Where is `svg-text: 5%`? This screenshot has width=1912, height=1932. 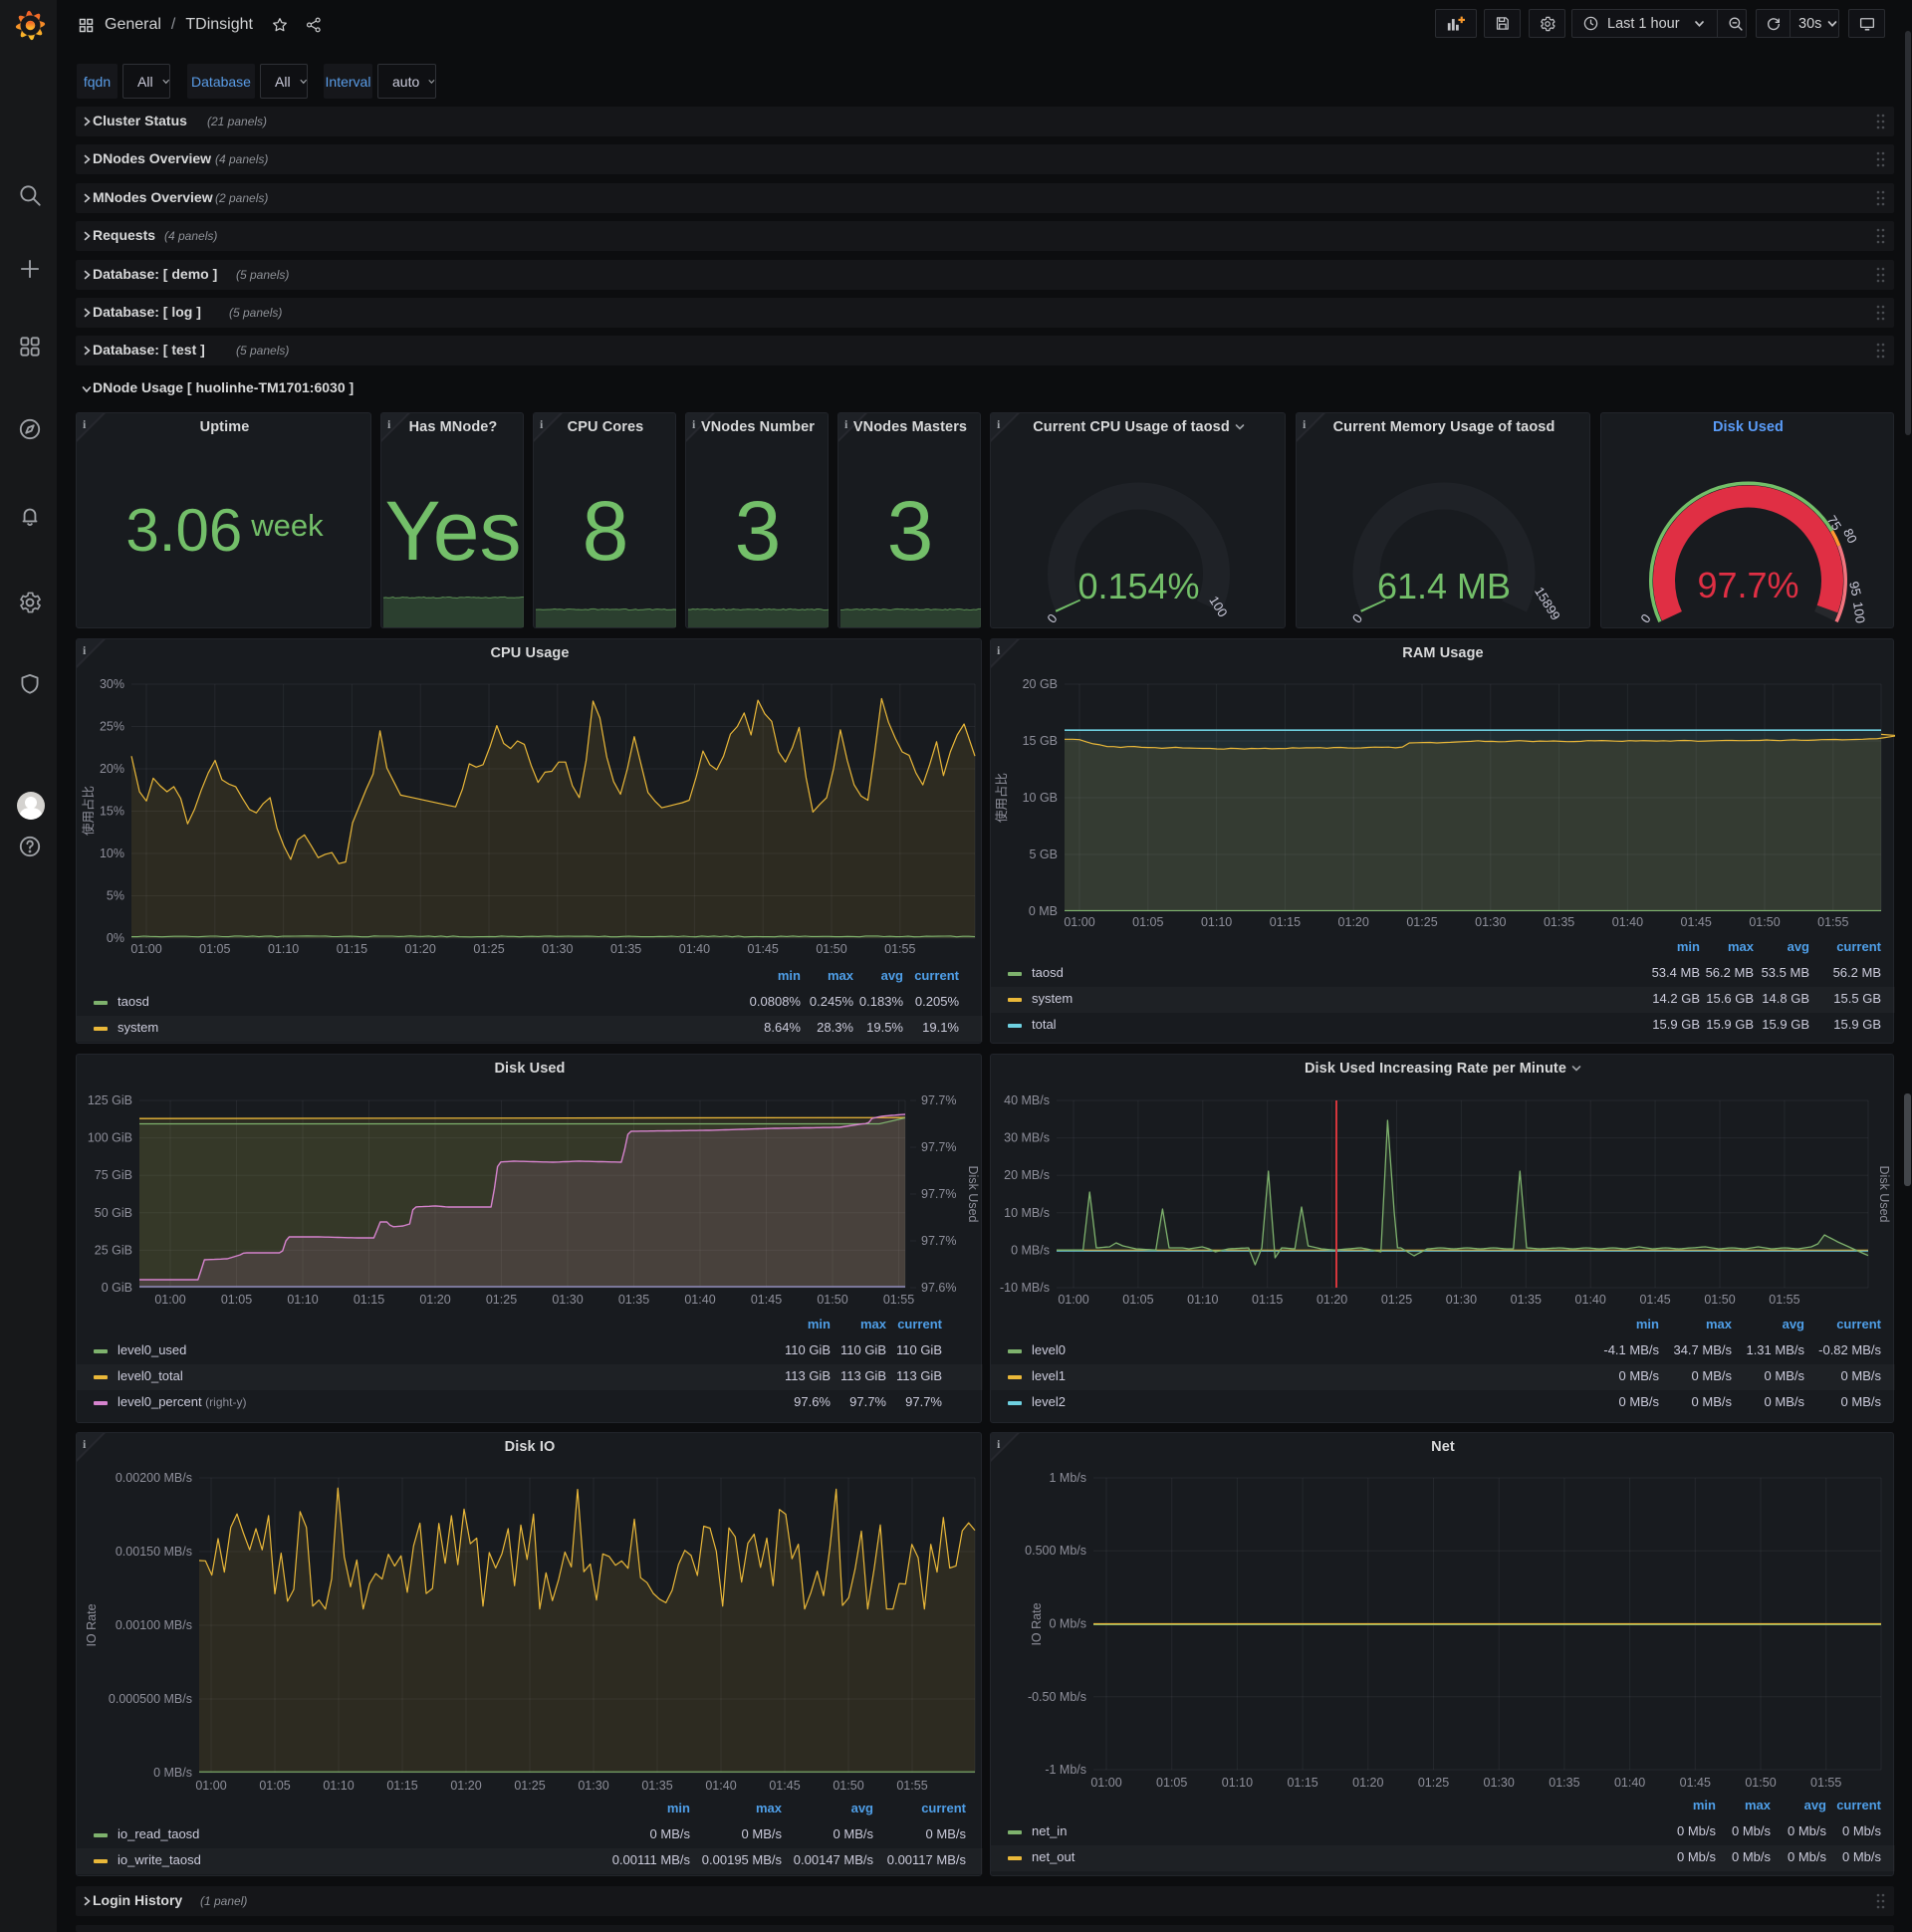
svg-text: 5% is located at coordinates (115, 896).